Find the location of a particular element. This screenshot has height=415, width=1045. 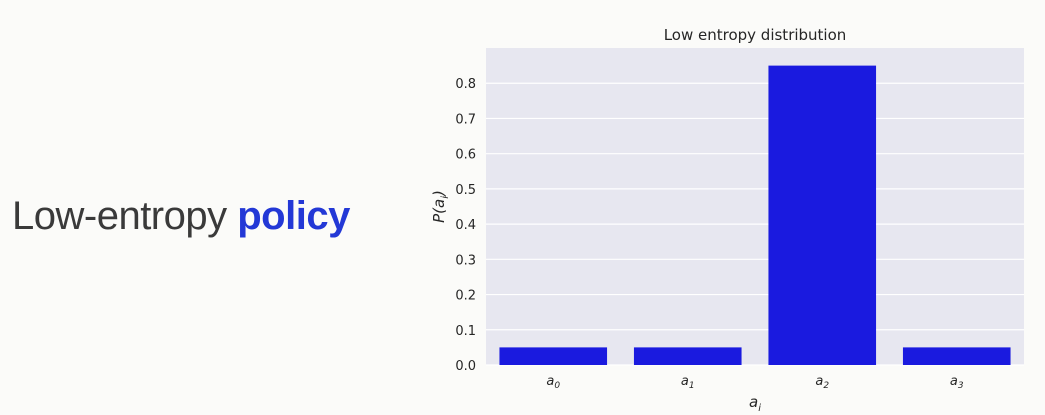

y-tick-label: 0.1 is located at coordinates (465, 331).